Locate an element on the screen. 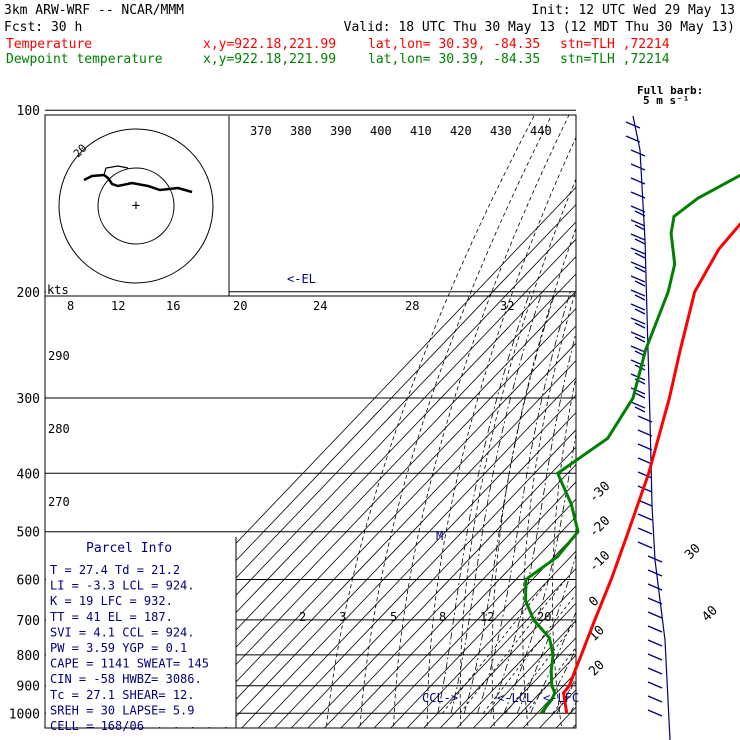 Image resolution: width=740 pixels, height=740 pixels. speed-tick-24: 24 is located at coordinates (320, 306).